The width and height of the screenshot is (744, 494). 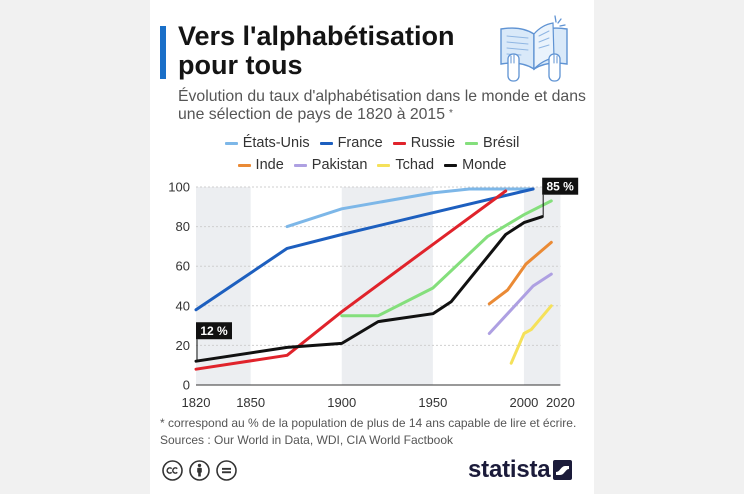 I want to click on legend-item-inde: Inde, so click(x=260, y=165).